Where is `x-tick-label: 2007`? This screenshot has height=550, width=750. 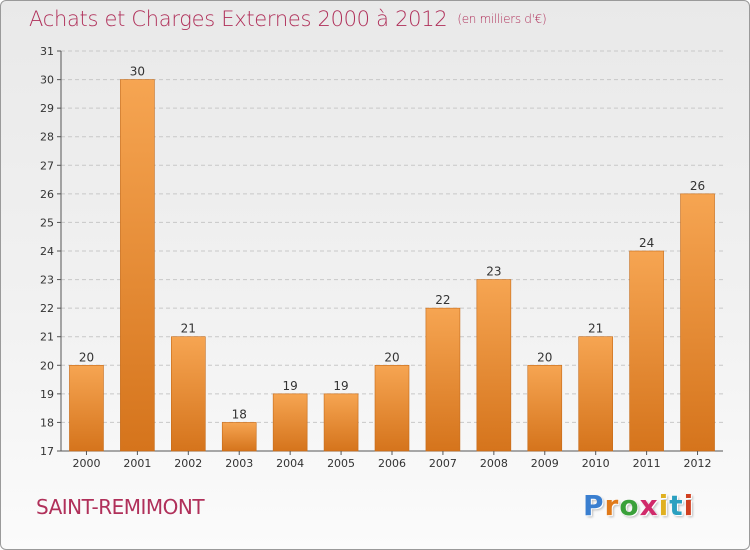
x-tick-label: 2007 is located at coordinates (443, 463).